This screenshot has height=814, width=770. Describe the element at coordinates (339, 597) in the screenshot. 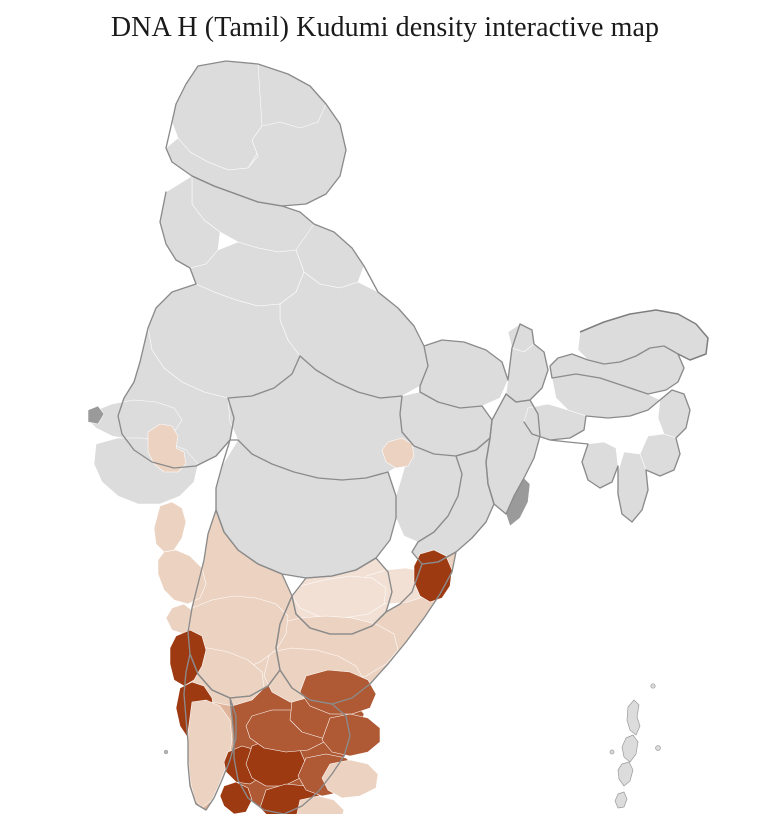

I see `district-telangana-shaded` at that location.